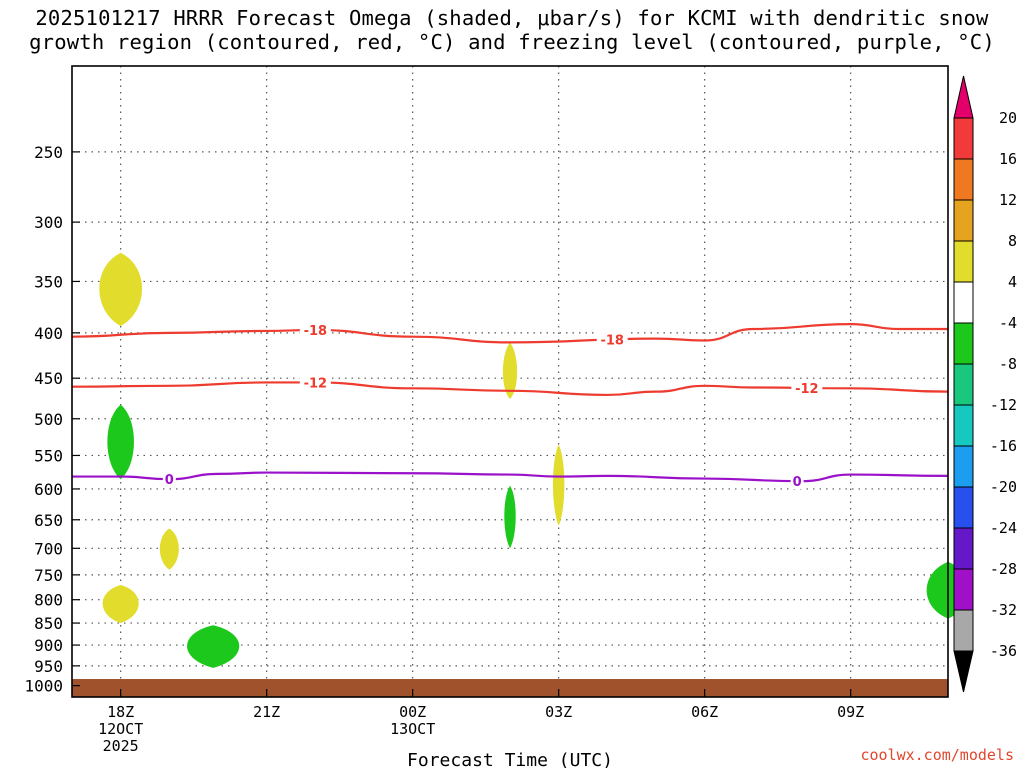 The height and width of the screenshot is (768, 1024). I want to click on y-tick-label-650: 650, so click(48, 520).